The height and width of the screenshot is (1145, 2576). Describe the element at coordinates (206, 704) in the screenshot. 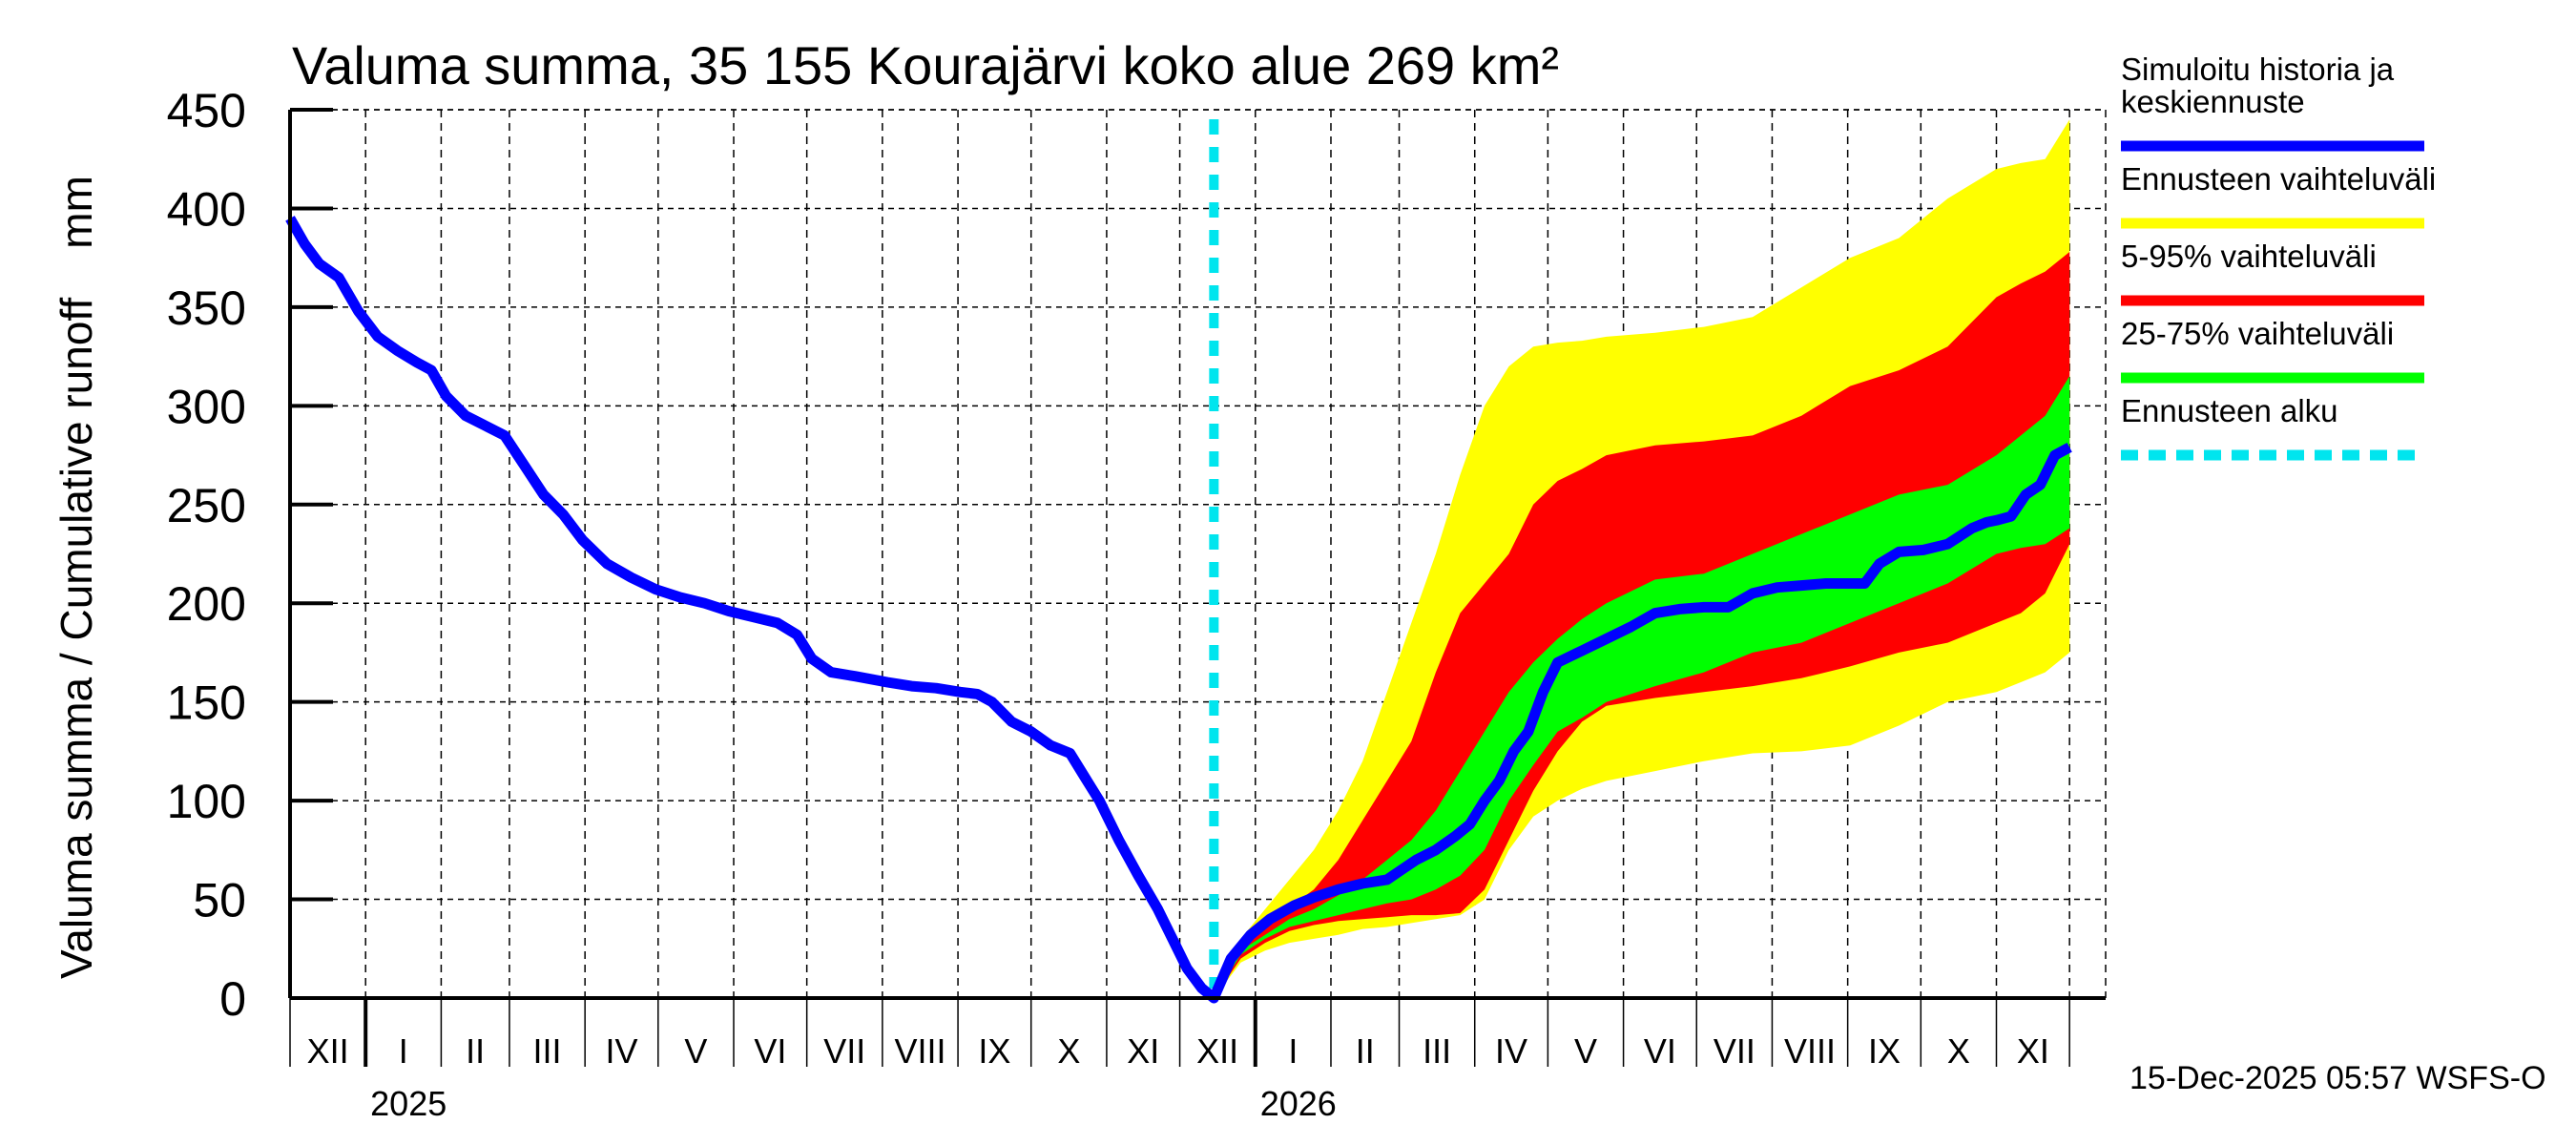

I see `y-tick-label: 150` at that location.